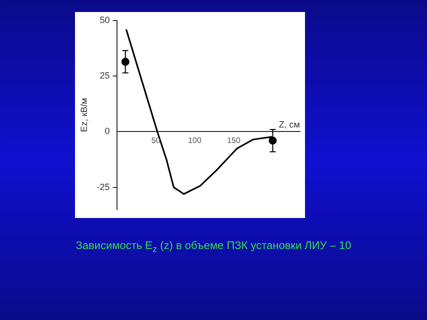 This screenshot has height=320, width=427. Describe the element at coordinates (213, 247) in the screenshot. I see `text: Зависимость E$_{z}$ (z) в объеме ПЗК установки ЛИУ – 10` at that location.